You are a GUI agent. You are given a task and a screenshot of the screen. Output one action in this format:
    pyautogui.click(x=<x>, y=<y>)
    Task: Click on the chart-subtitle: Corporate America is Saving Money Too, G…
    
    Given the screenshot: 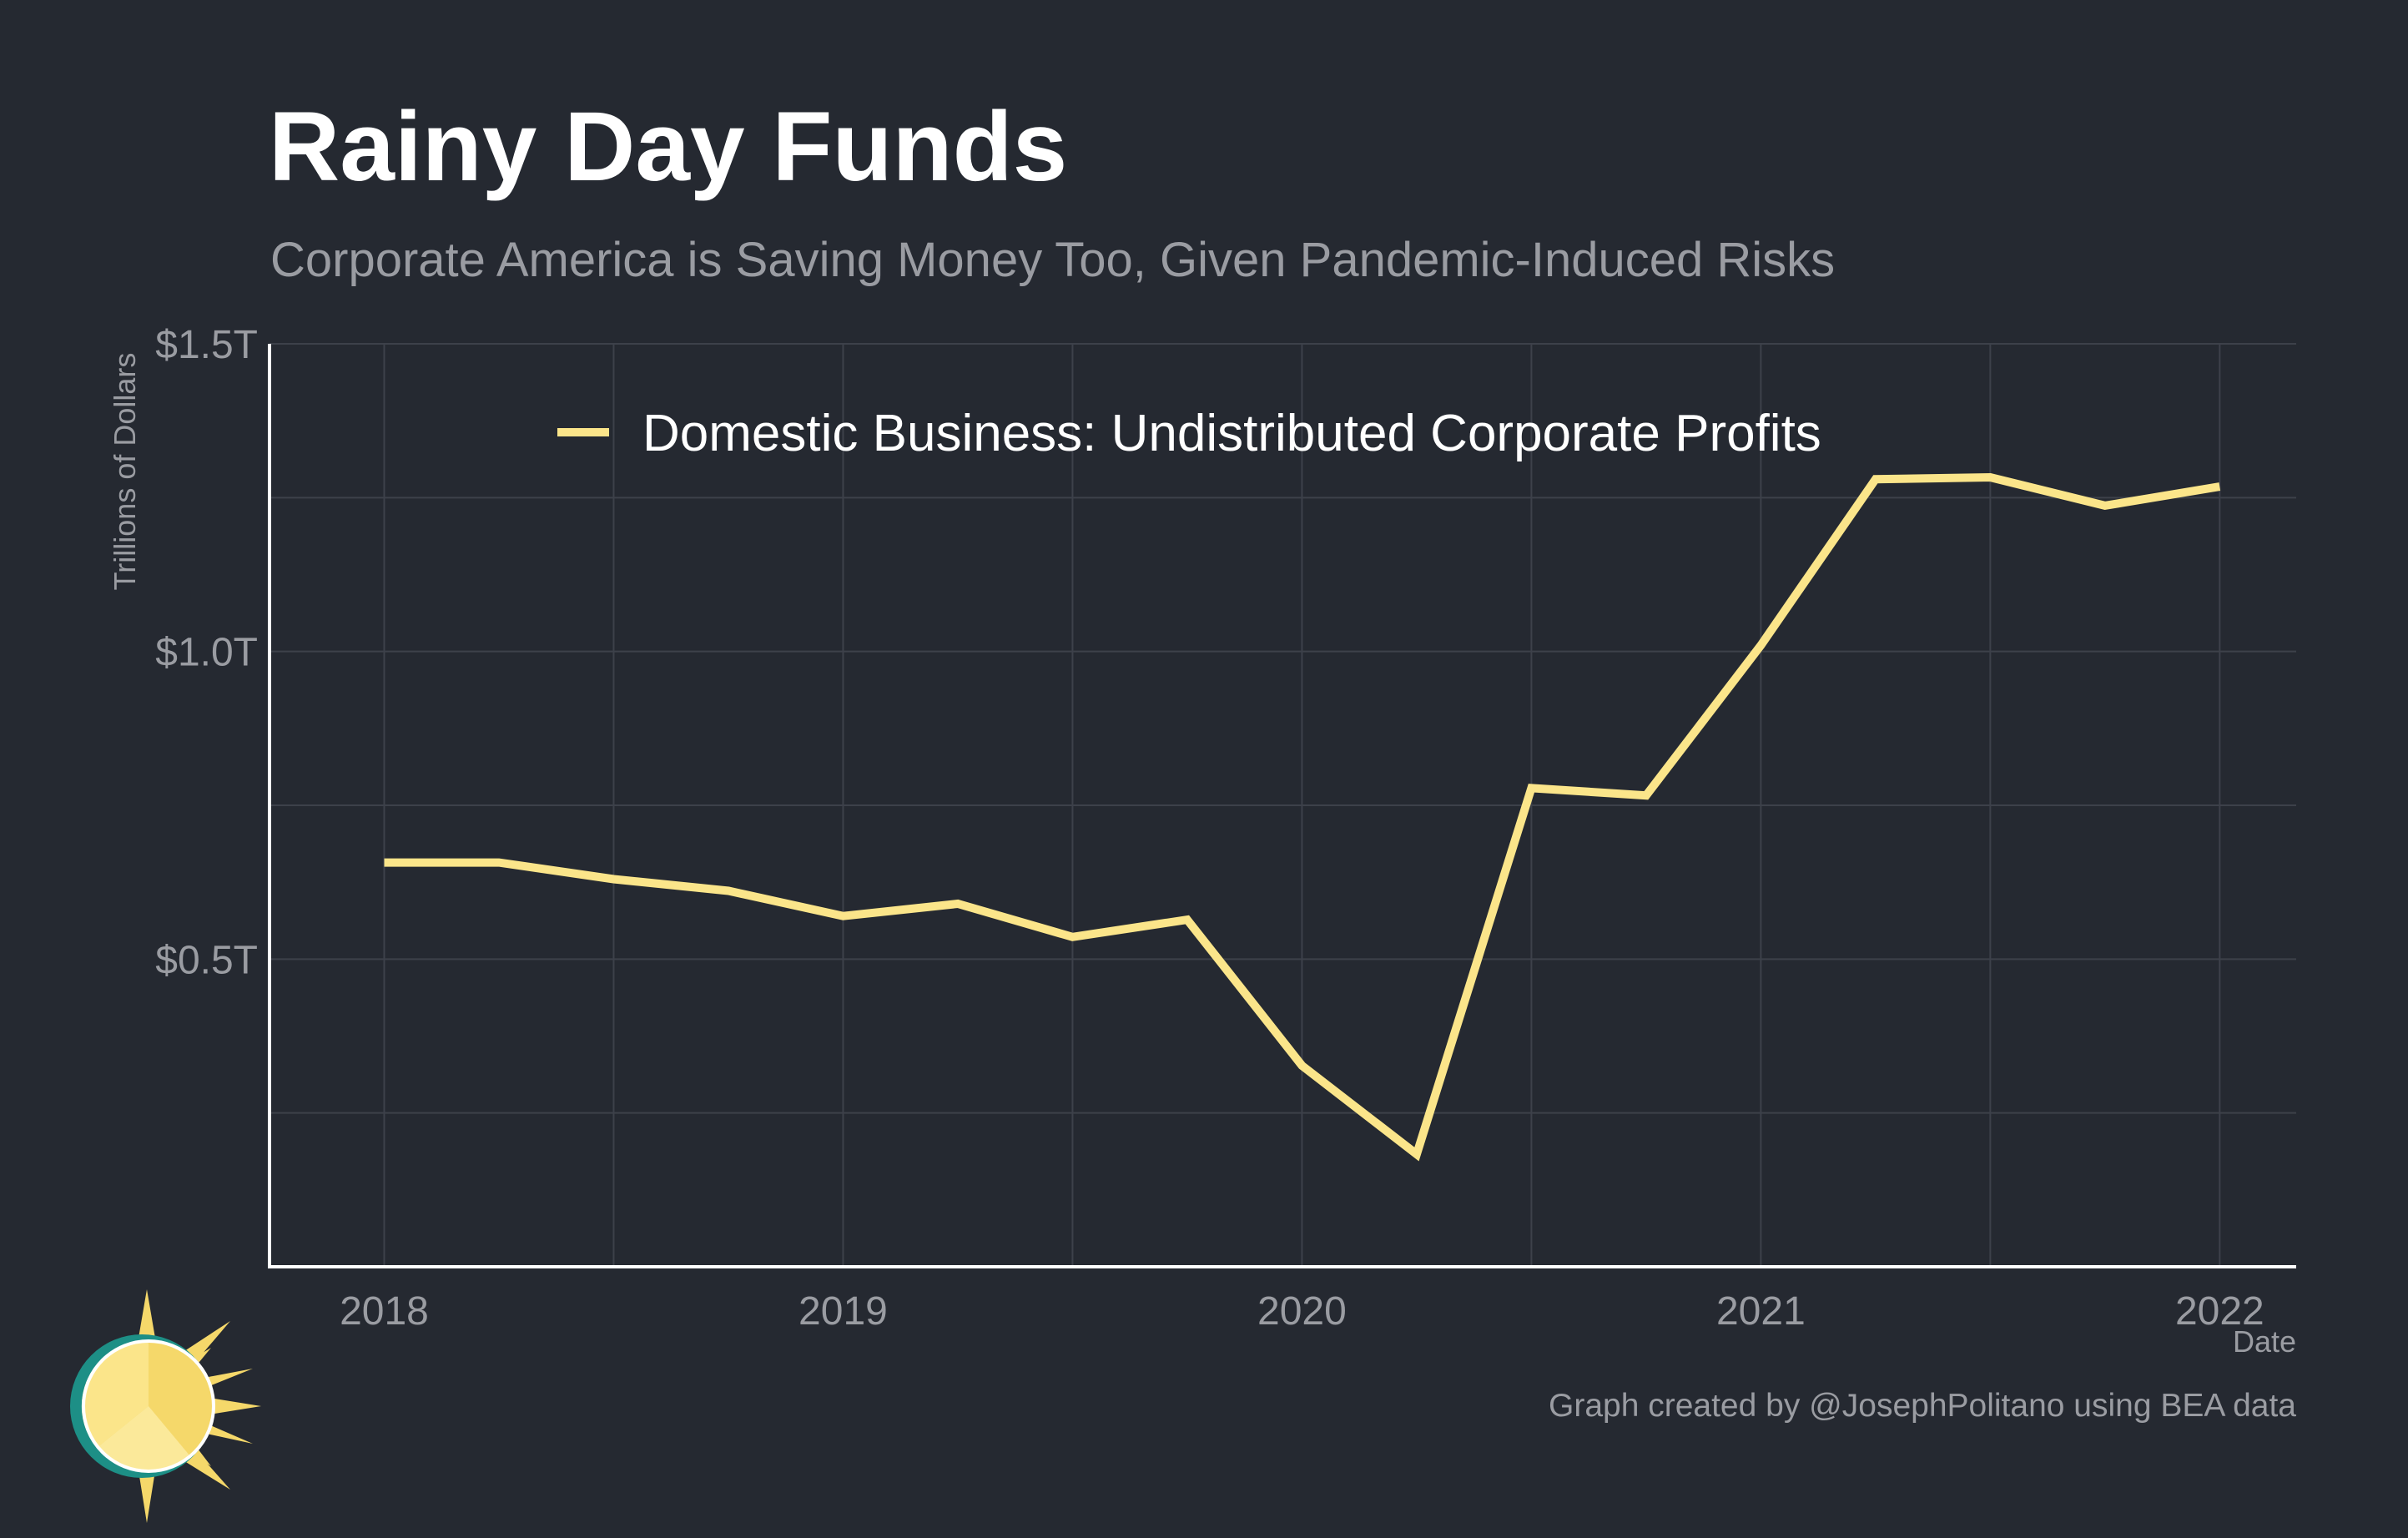 What is the action you would take?
    pyautogui.click(x=1053, y=260)
    